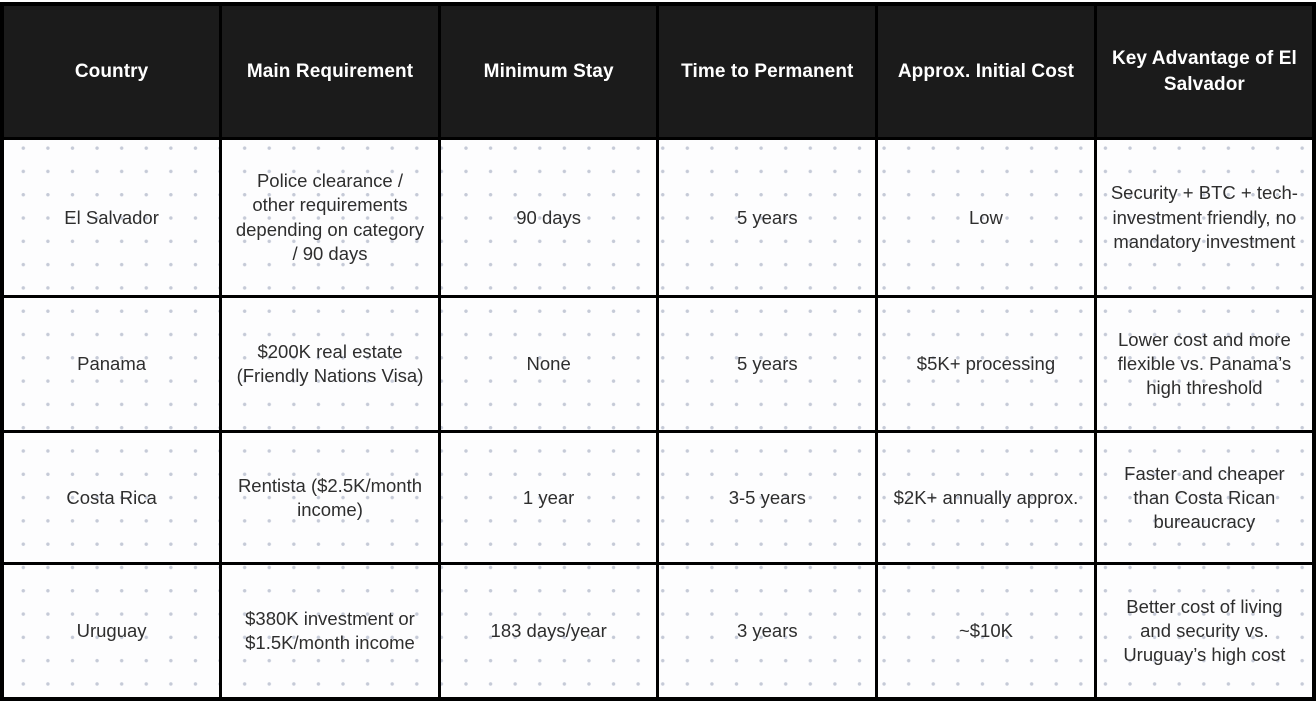  Describe the element at coordinates (111, 631) in the screenshot. I see `cell-country: Uruguay` at that location.